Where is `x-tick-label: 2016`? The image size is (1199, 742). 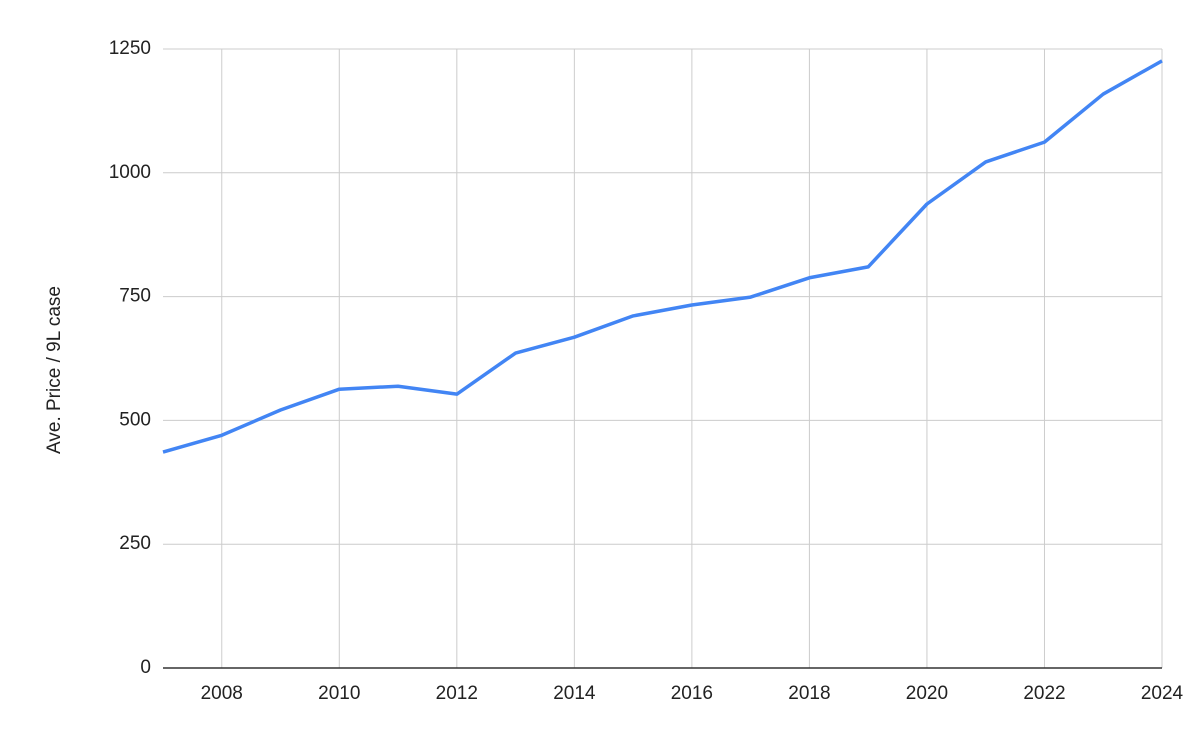
x-tick-label: 2016 is located at coordinates (692, 693).